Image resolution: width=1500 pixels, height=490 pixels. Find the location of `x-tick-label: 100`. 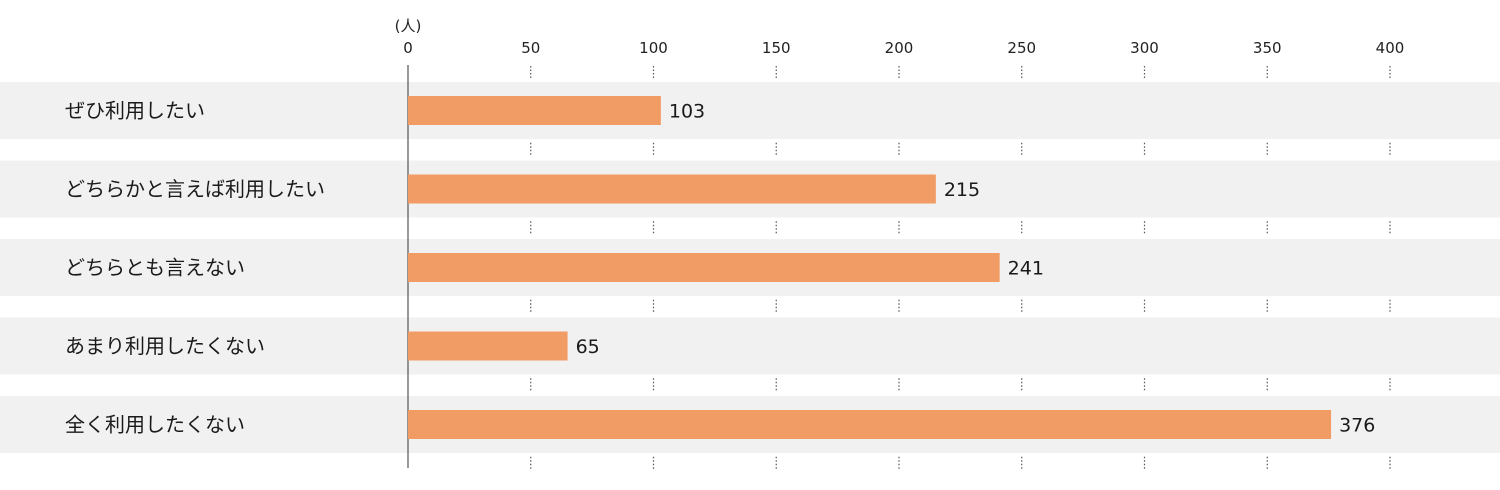

x-tick-label: 100 is located at coordinates (653, 48).